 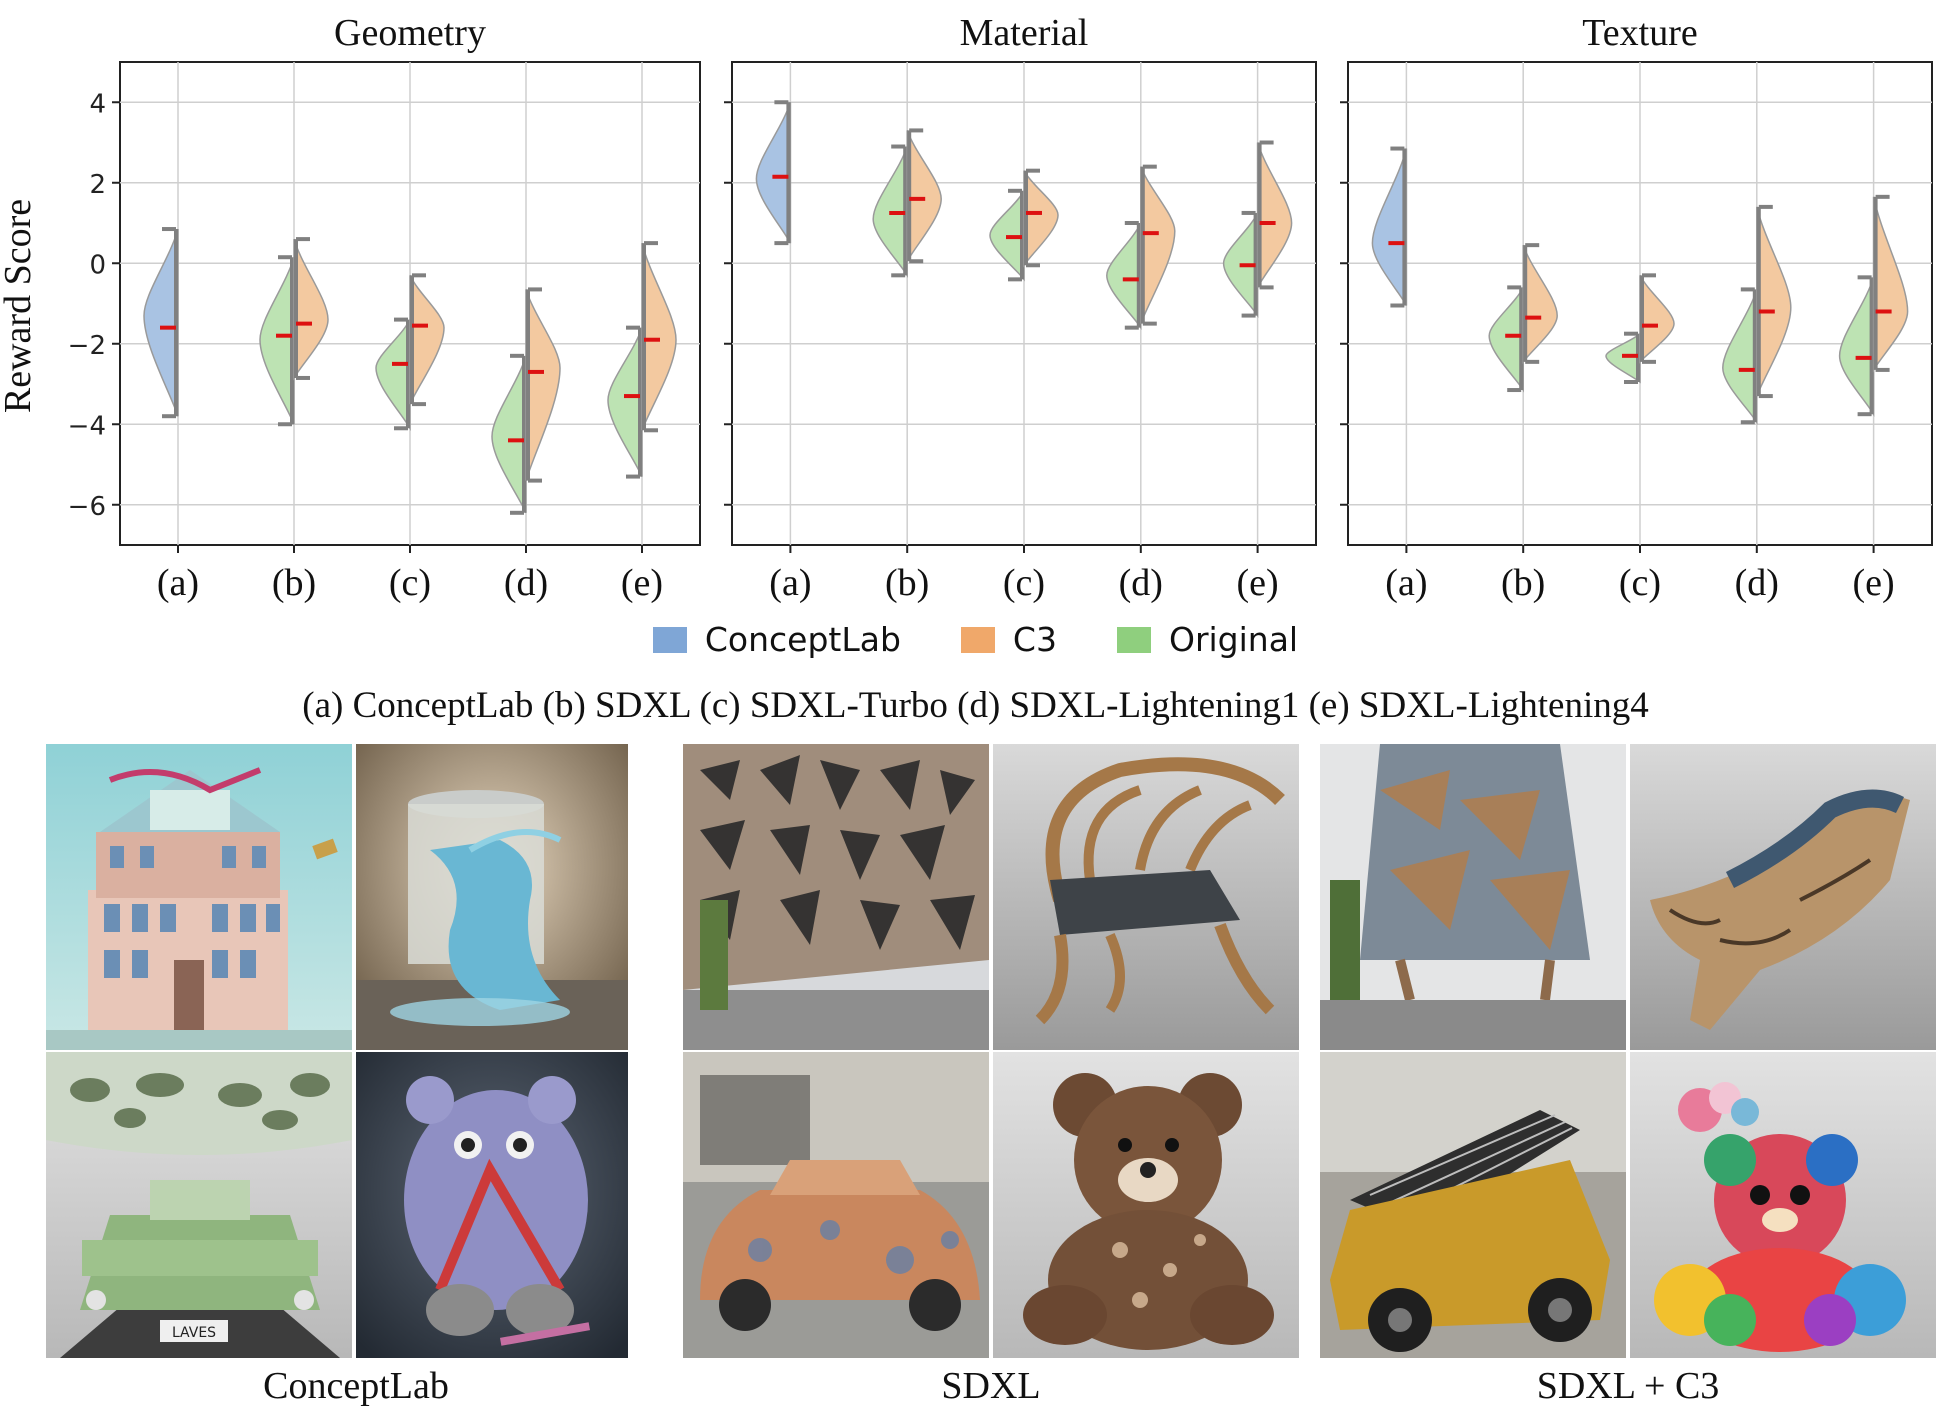 I want to click on panel-geometry: 4 2 0 −2 −4 −6 (a) (b) (c) (d) (e) Geometry, so click(x=384, y=308).